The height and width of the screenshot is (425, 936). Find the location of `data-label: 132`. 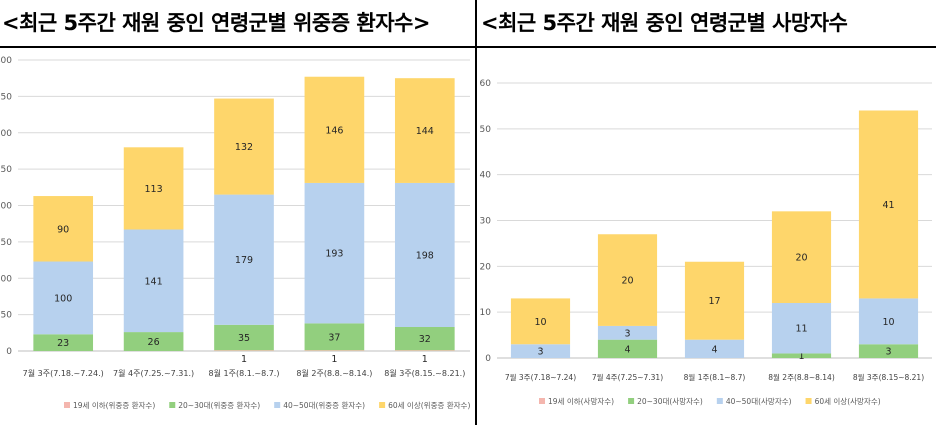

data-label: 132 is located at coordinates (244, 147).